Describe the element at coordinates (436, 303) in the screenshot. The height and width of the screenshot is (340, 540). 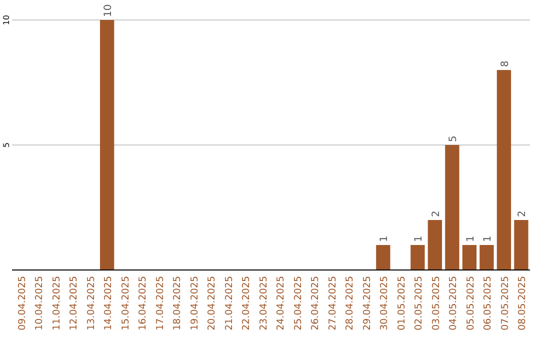
I see `x-tick-label: 03.05.2025` at that location.